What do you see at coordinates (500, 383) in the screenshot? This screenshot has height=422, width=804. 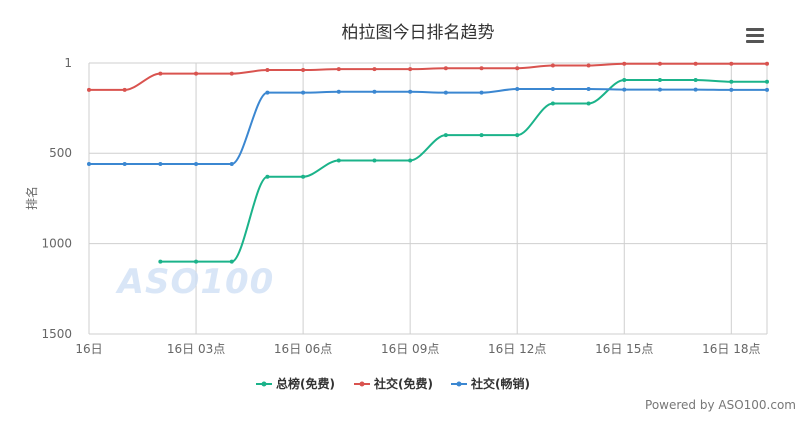 I see `legend-label: 社交(畅销)` at bounding box center [500, 383].